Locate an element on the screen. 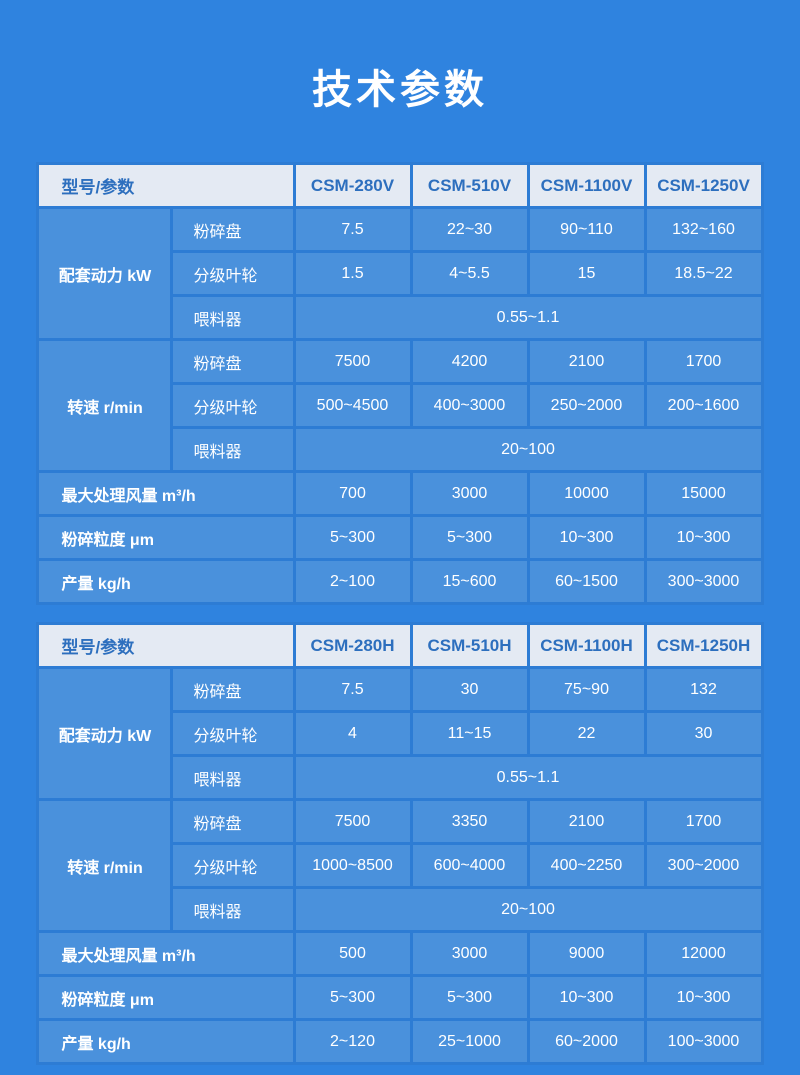  value-cell: 22 is located at coordinates (586, 733).